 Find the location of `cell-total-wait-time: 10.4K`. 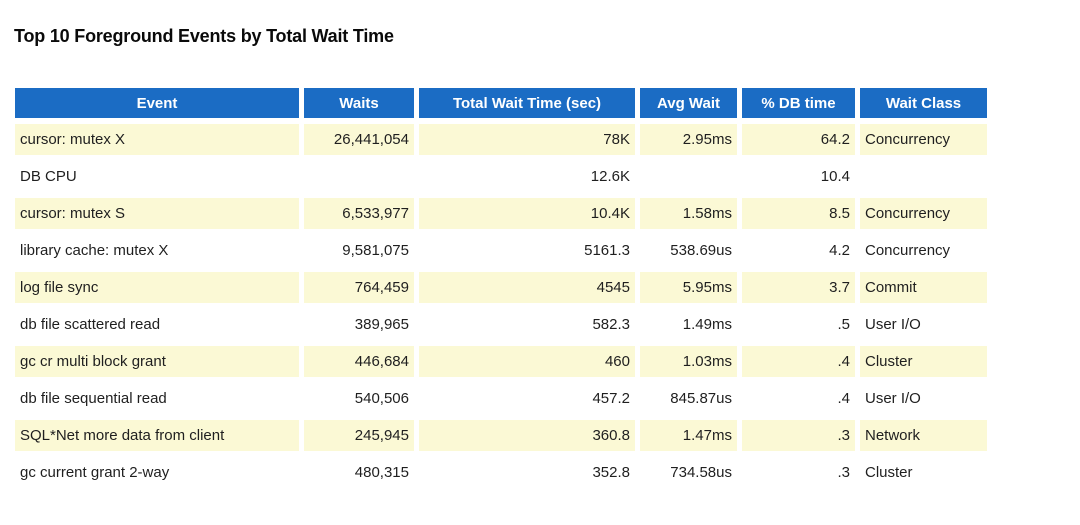

cell-total-wait-time: 10.4K is located at coordinates (527, 213).